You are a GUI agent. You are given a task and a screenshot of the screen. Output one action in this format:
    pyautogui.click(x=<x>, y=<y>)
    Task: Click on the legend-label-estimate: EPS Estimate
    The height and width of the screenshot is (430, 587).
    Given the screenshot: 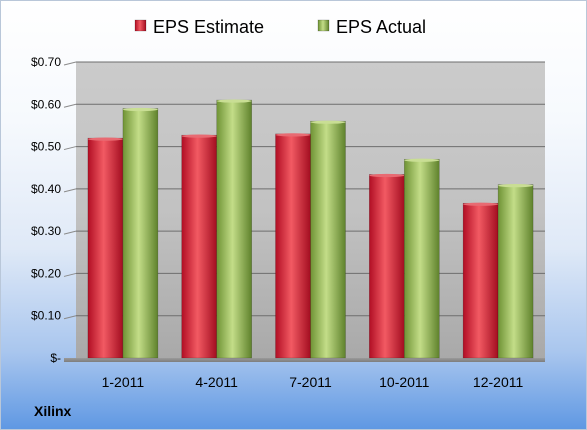 What is the action you would take?
    pyautogui.click(x=208, y=27)
    